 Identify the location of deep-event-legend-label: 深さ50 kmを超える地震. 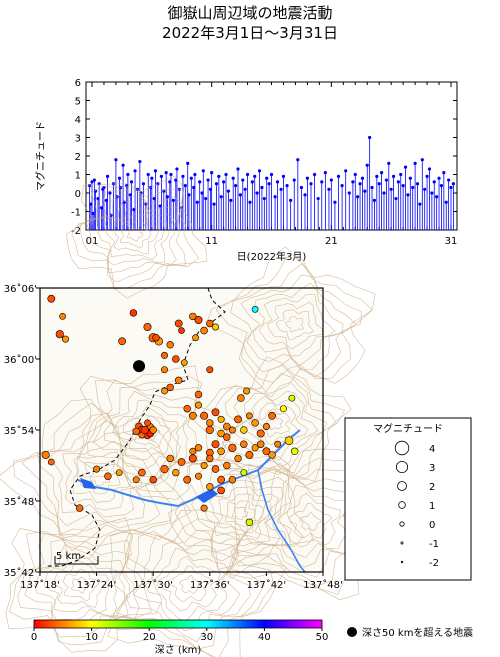
(417, 632).